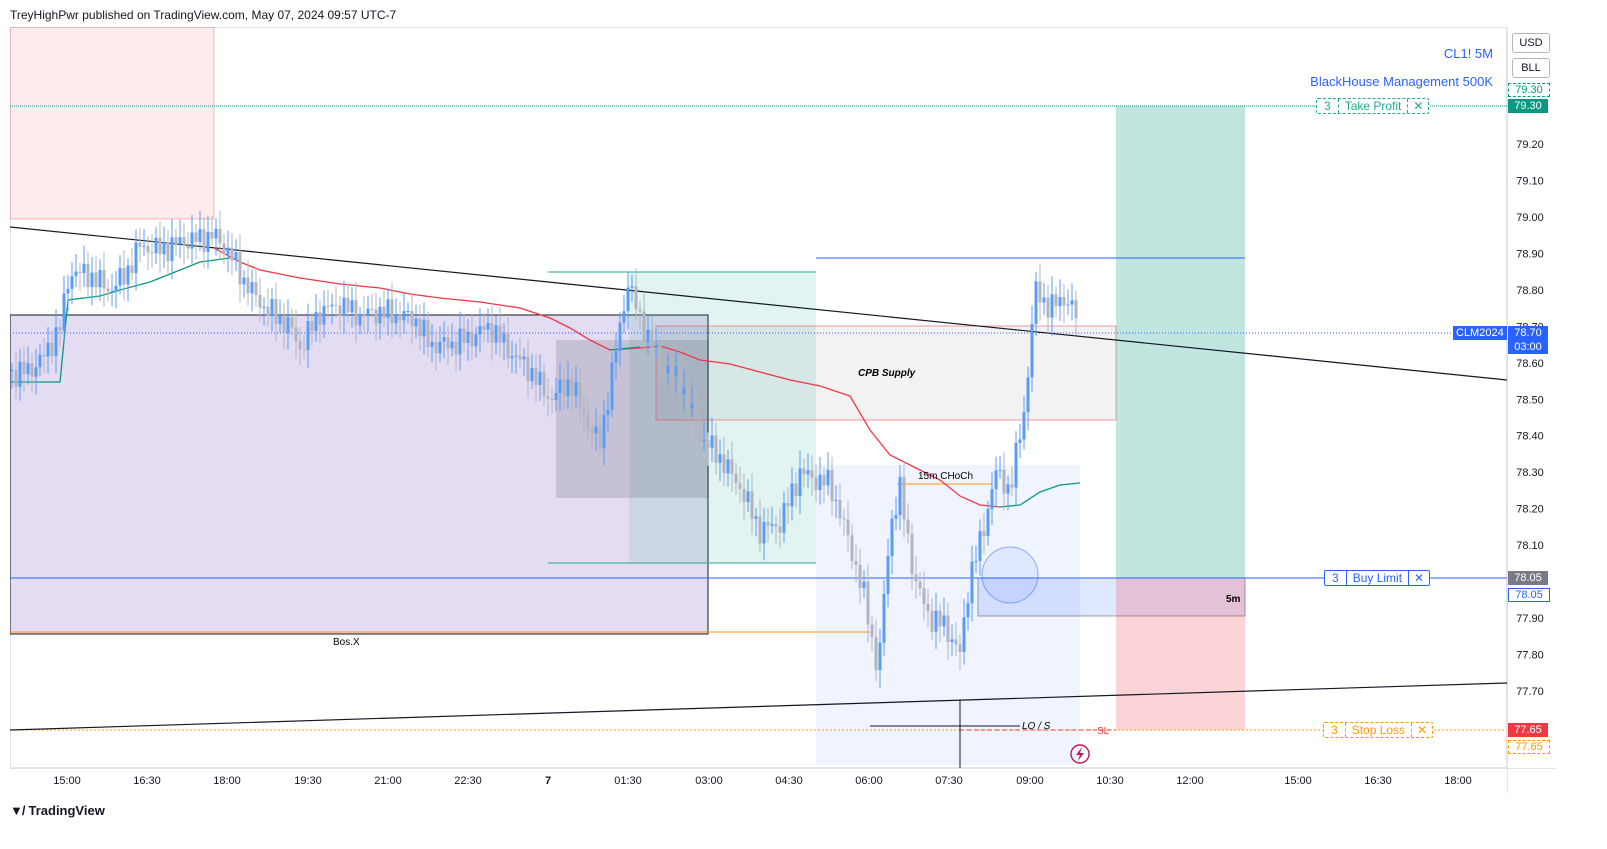  I want to click on buy-limit-close-icon: ✕, so click(1418, 578).